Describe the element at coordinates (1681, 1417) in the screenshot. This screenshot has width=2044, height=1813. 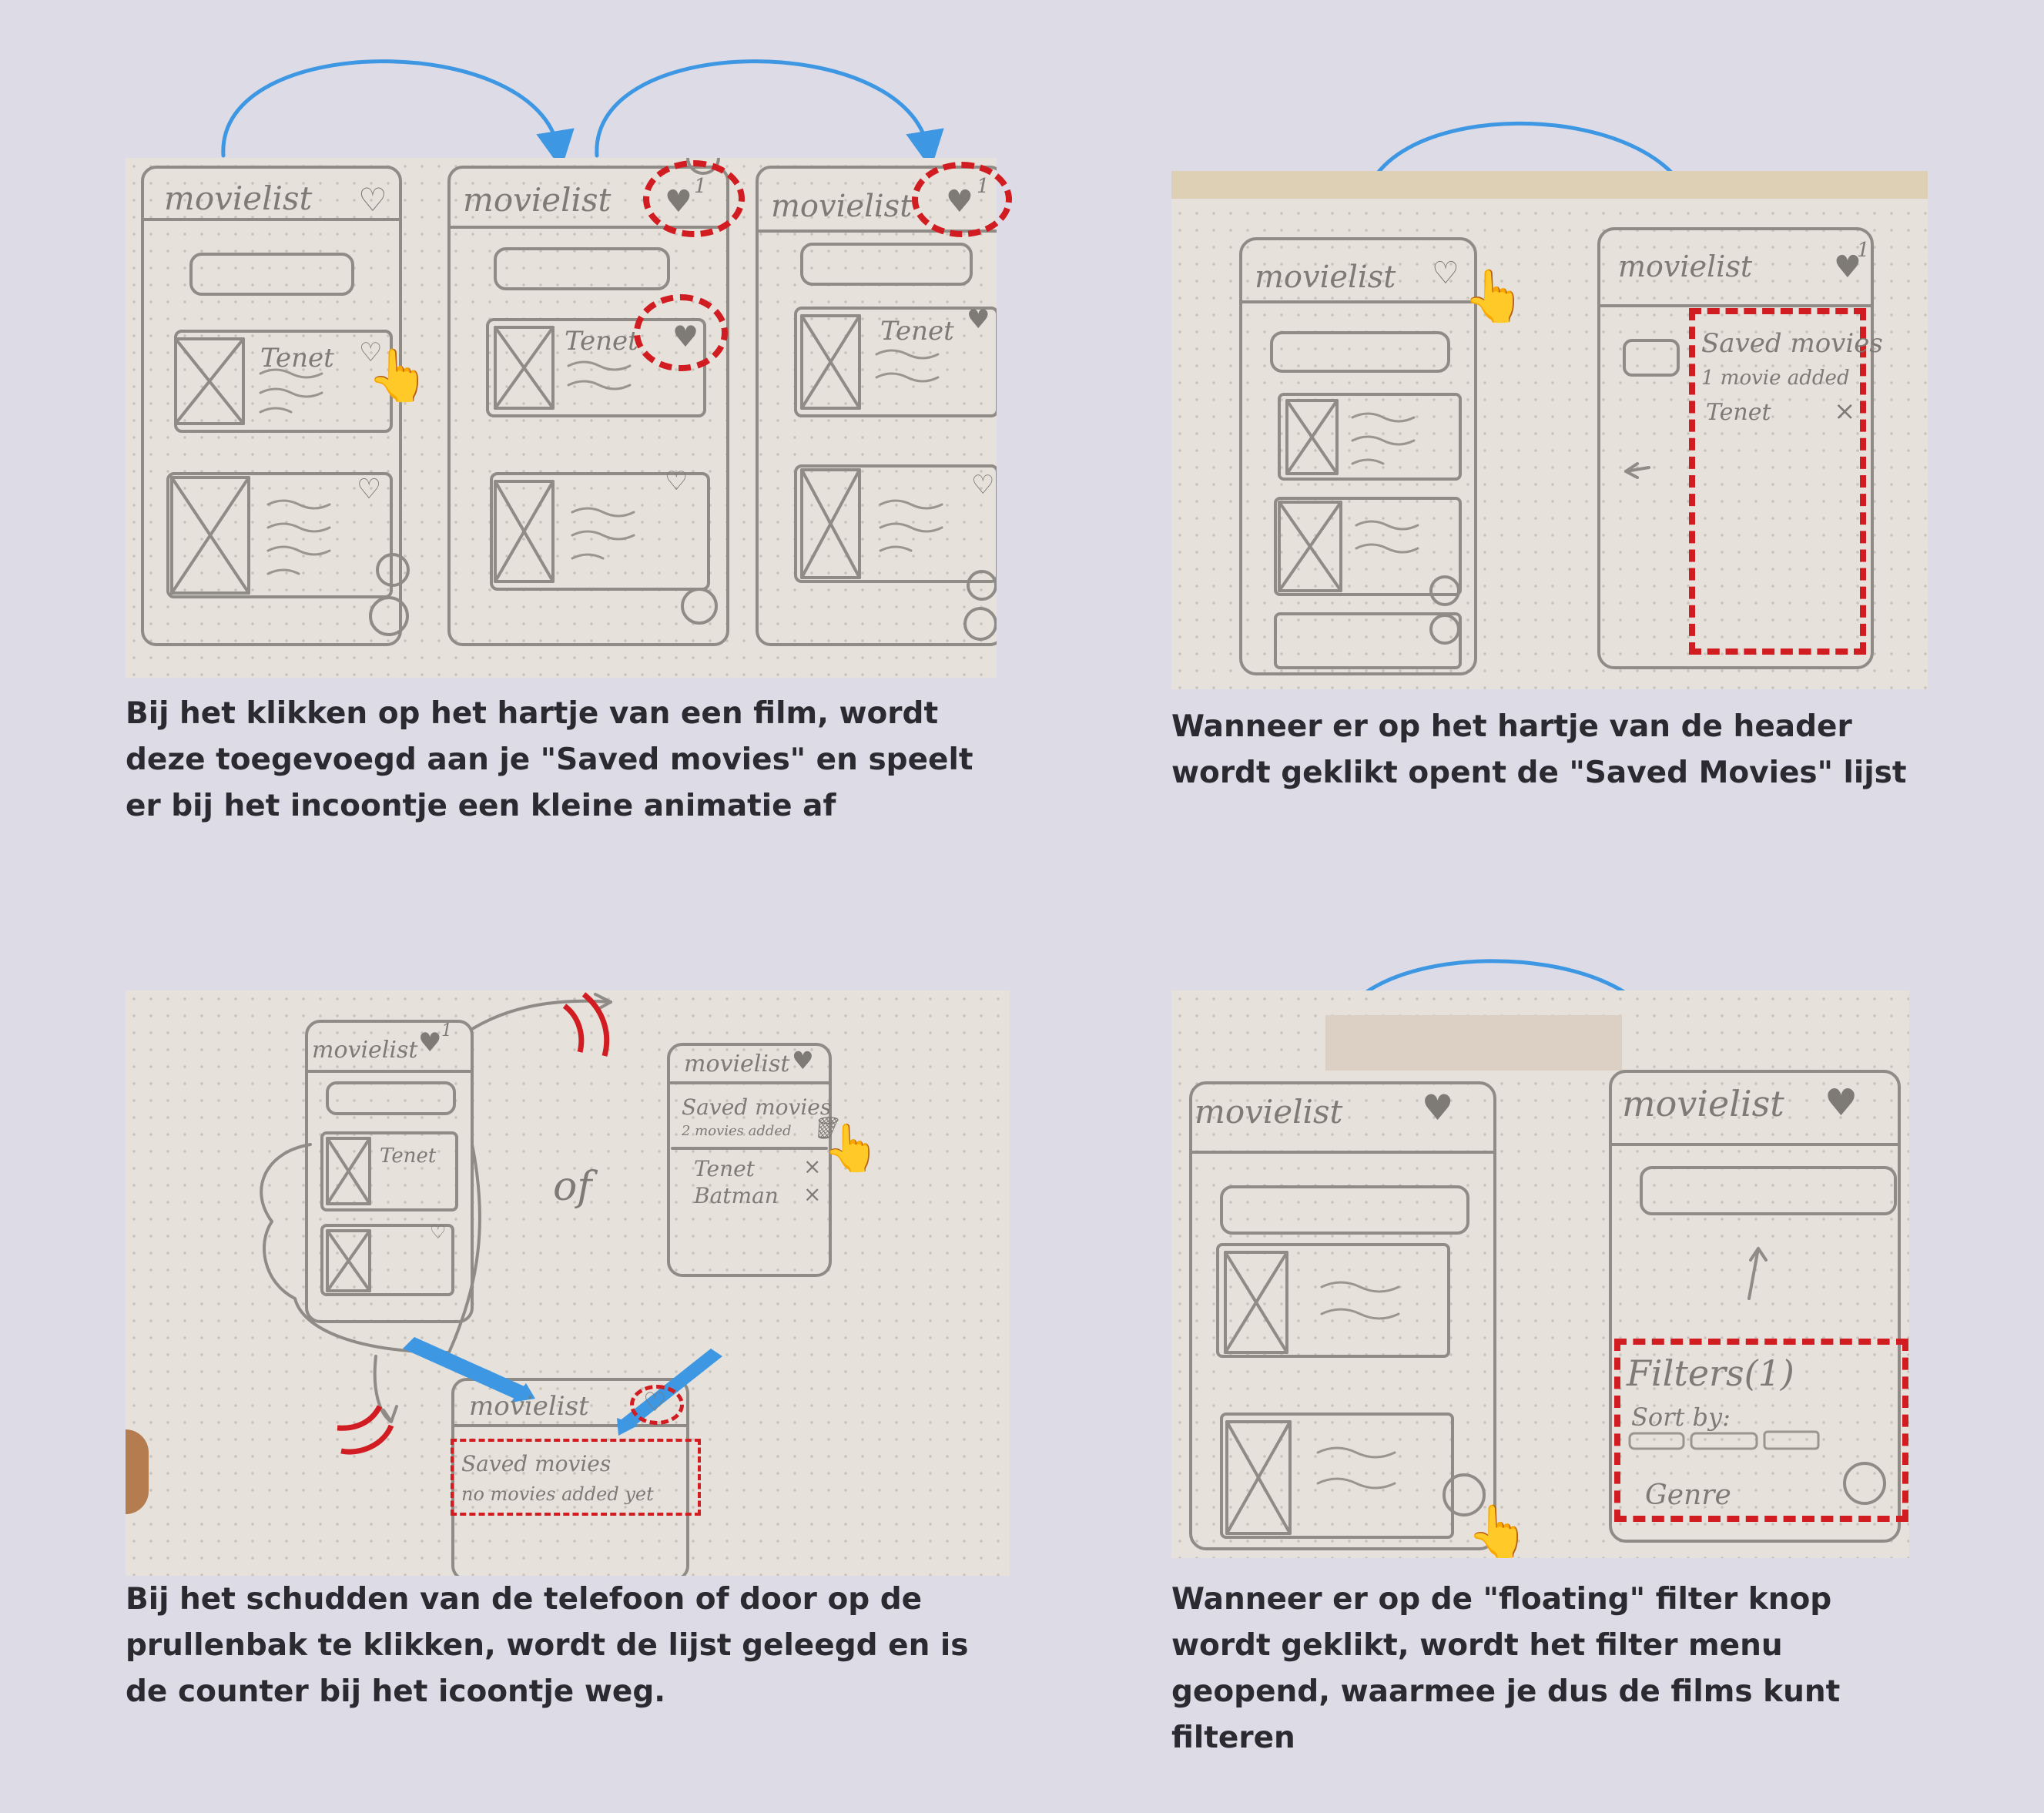
I see `sort-by-label: Sort by:` at that location.